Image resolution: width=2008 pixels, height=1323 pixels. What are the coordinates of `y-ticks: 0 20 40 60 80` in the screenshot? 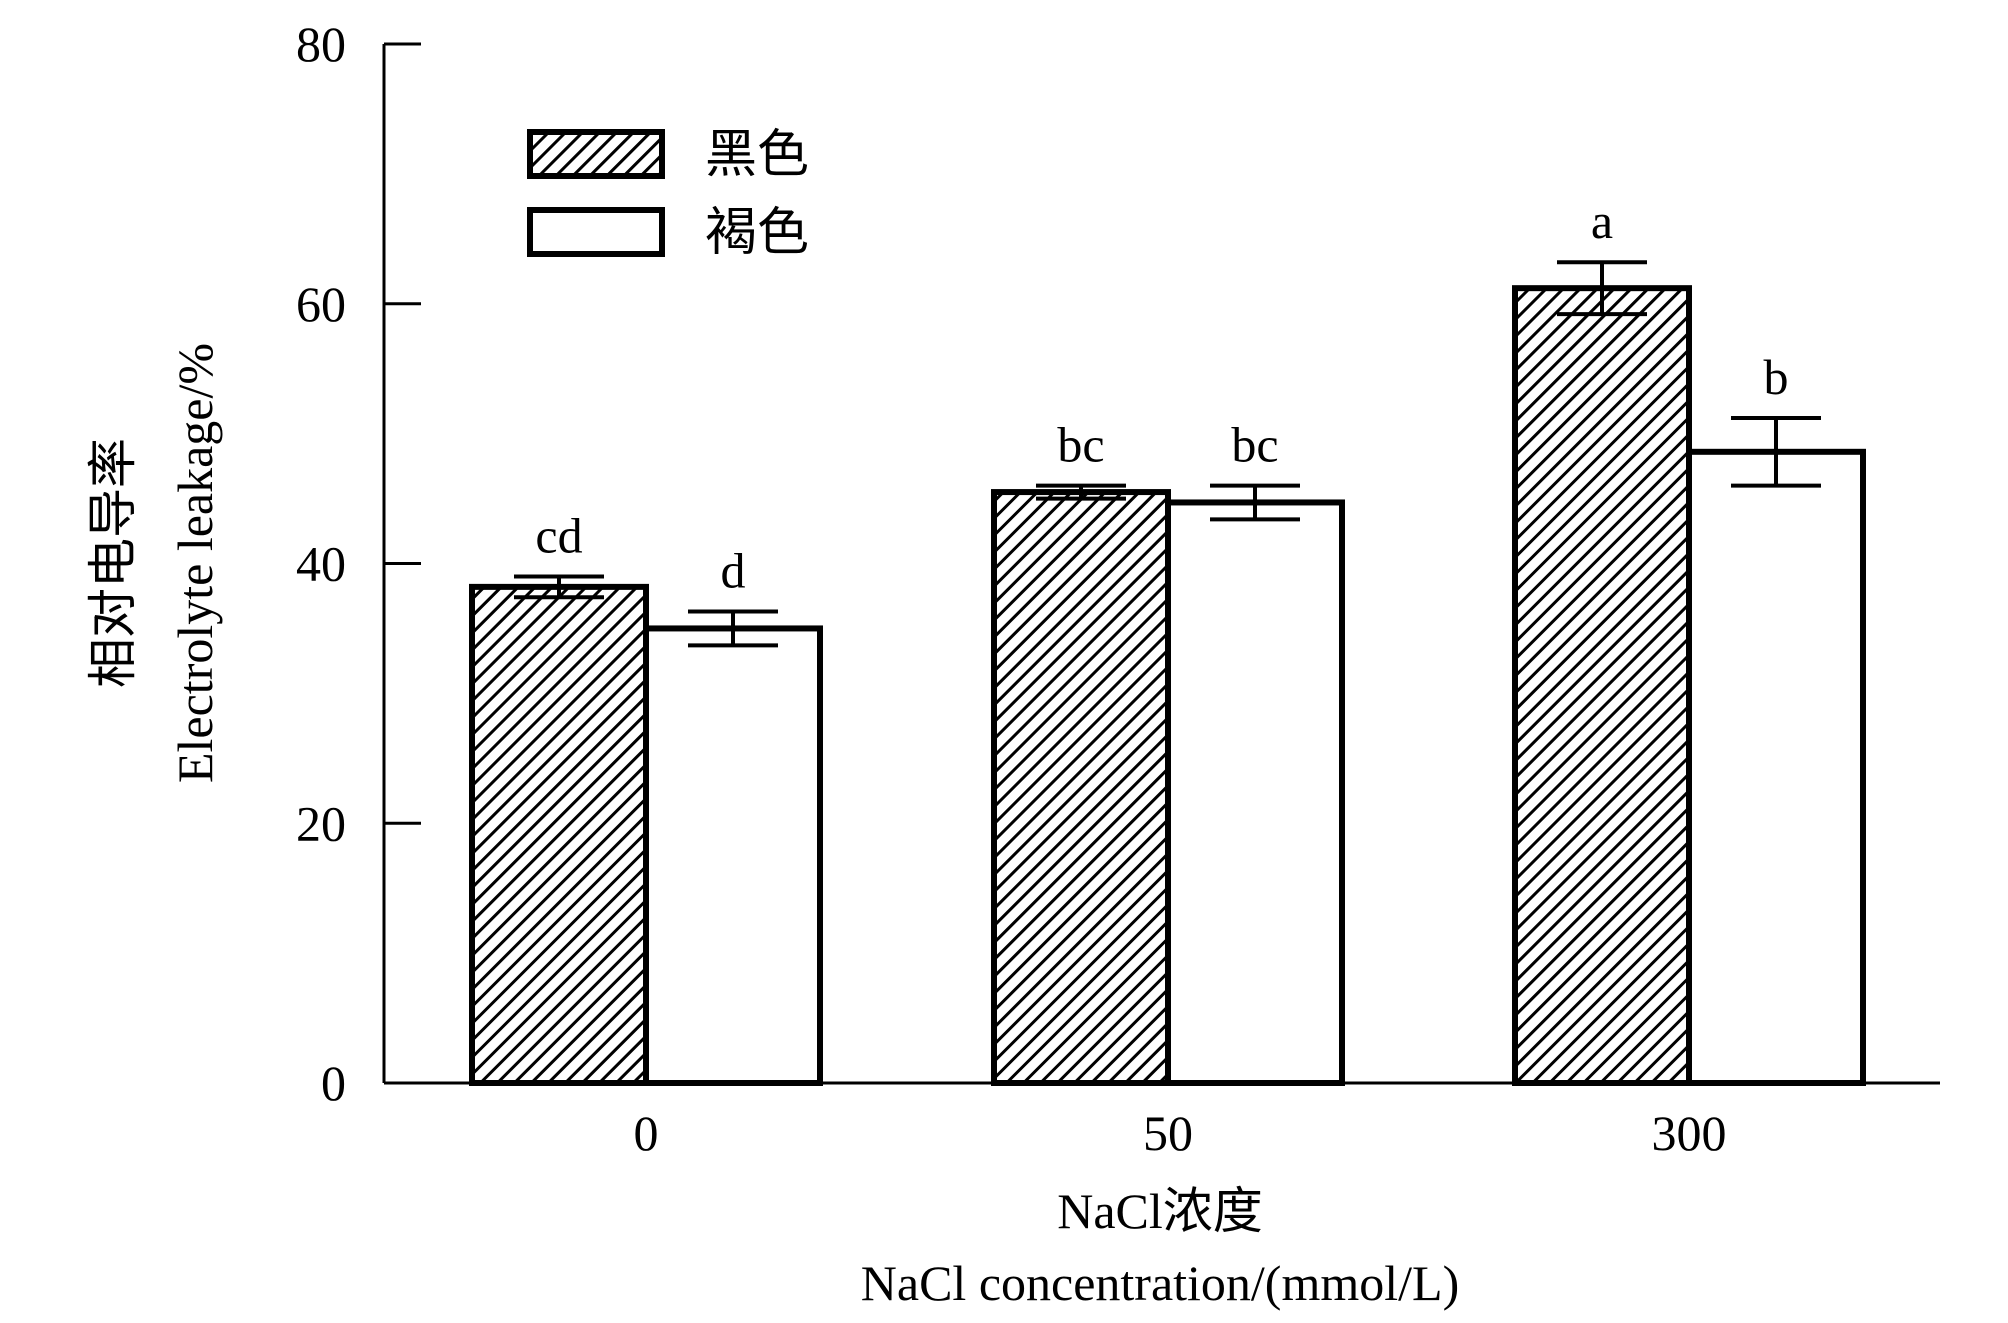 It's located at (358, 563).